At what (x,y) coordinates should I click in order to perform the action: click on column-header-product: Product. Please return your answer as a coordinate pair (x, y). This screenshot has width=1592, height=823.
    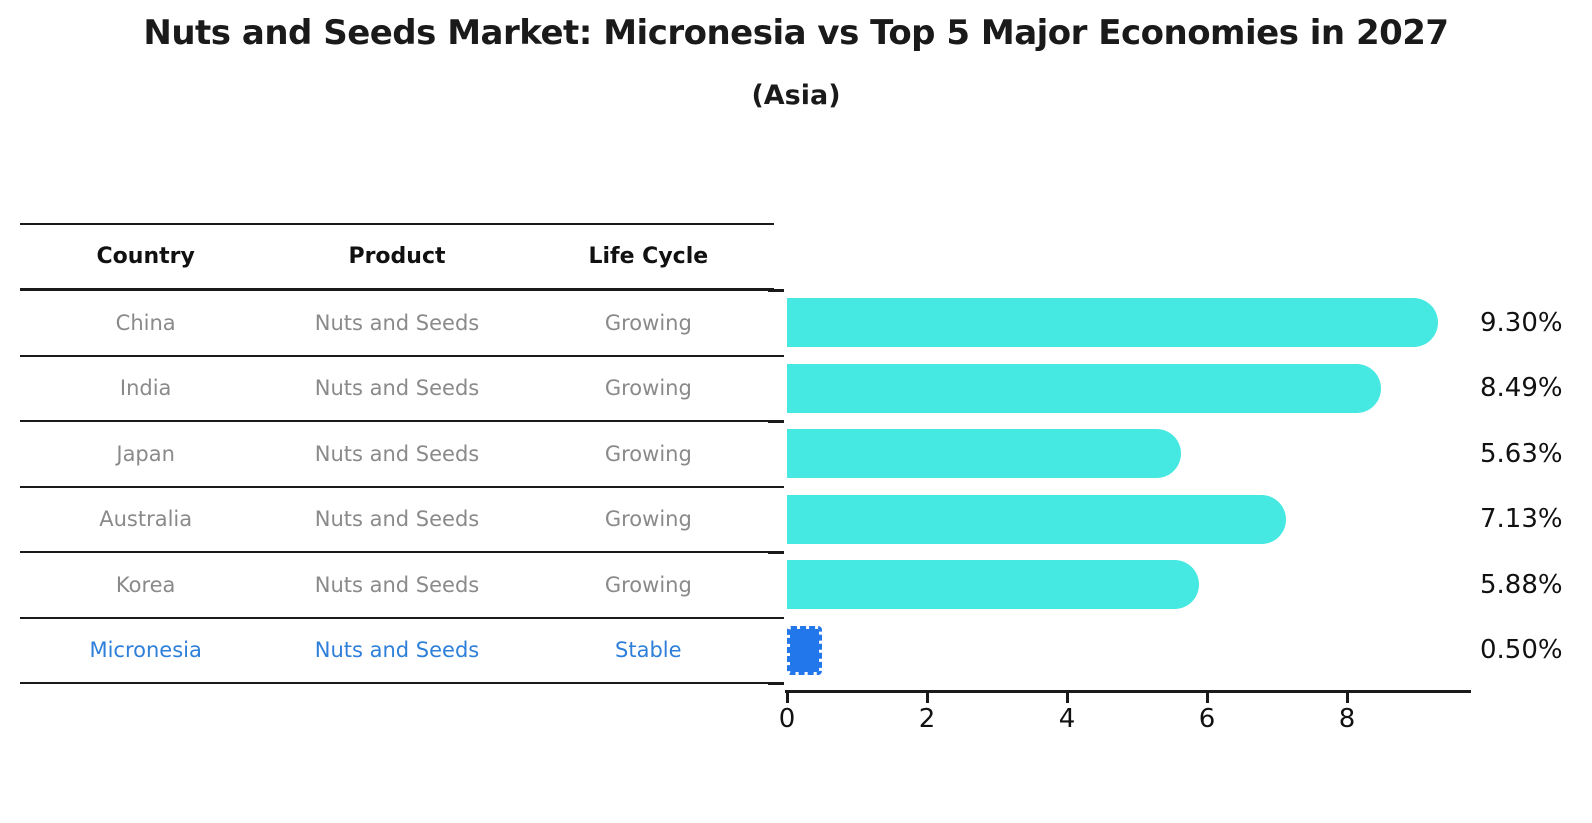
    Looking at the image, I should click on (397, 256).